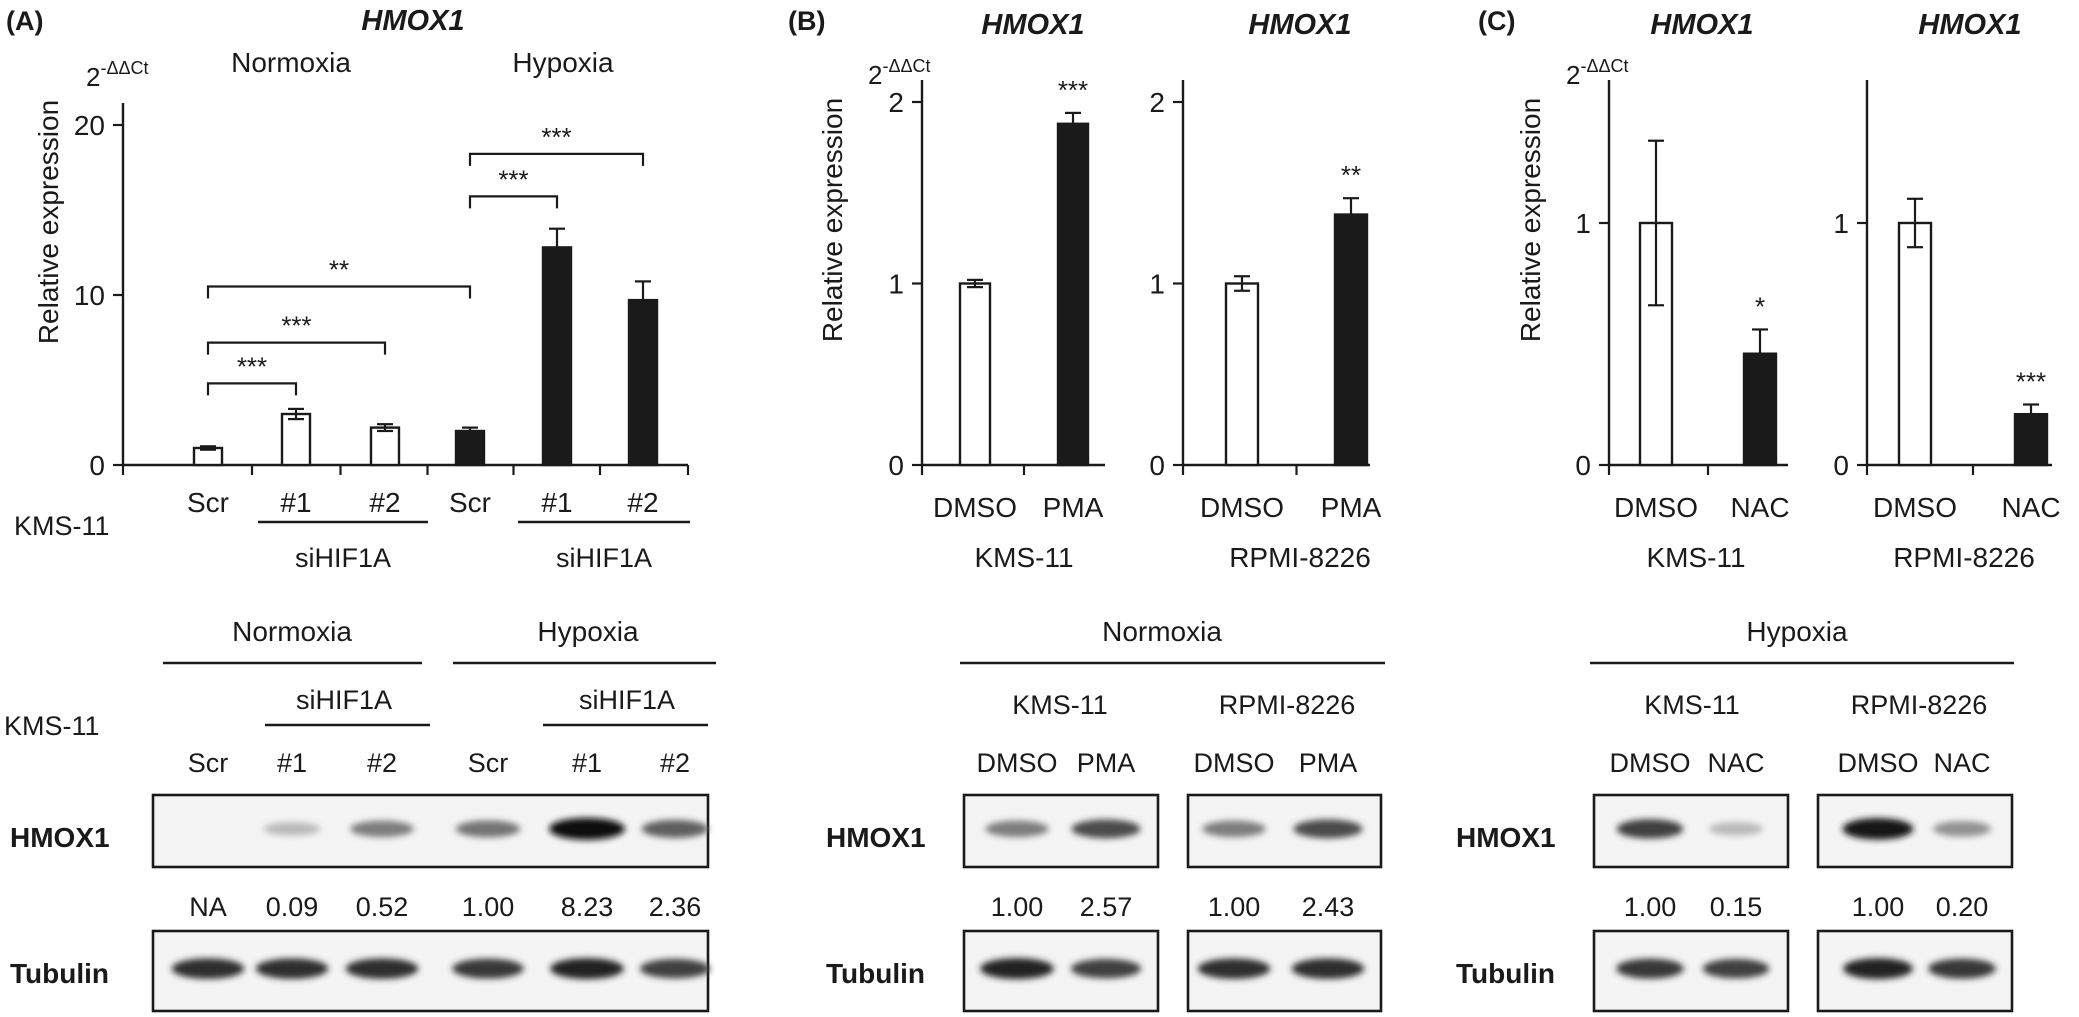  I want to click on blot-c-cell-line-1: KMS-11, so click(1692, 705).